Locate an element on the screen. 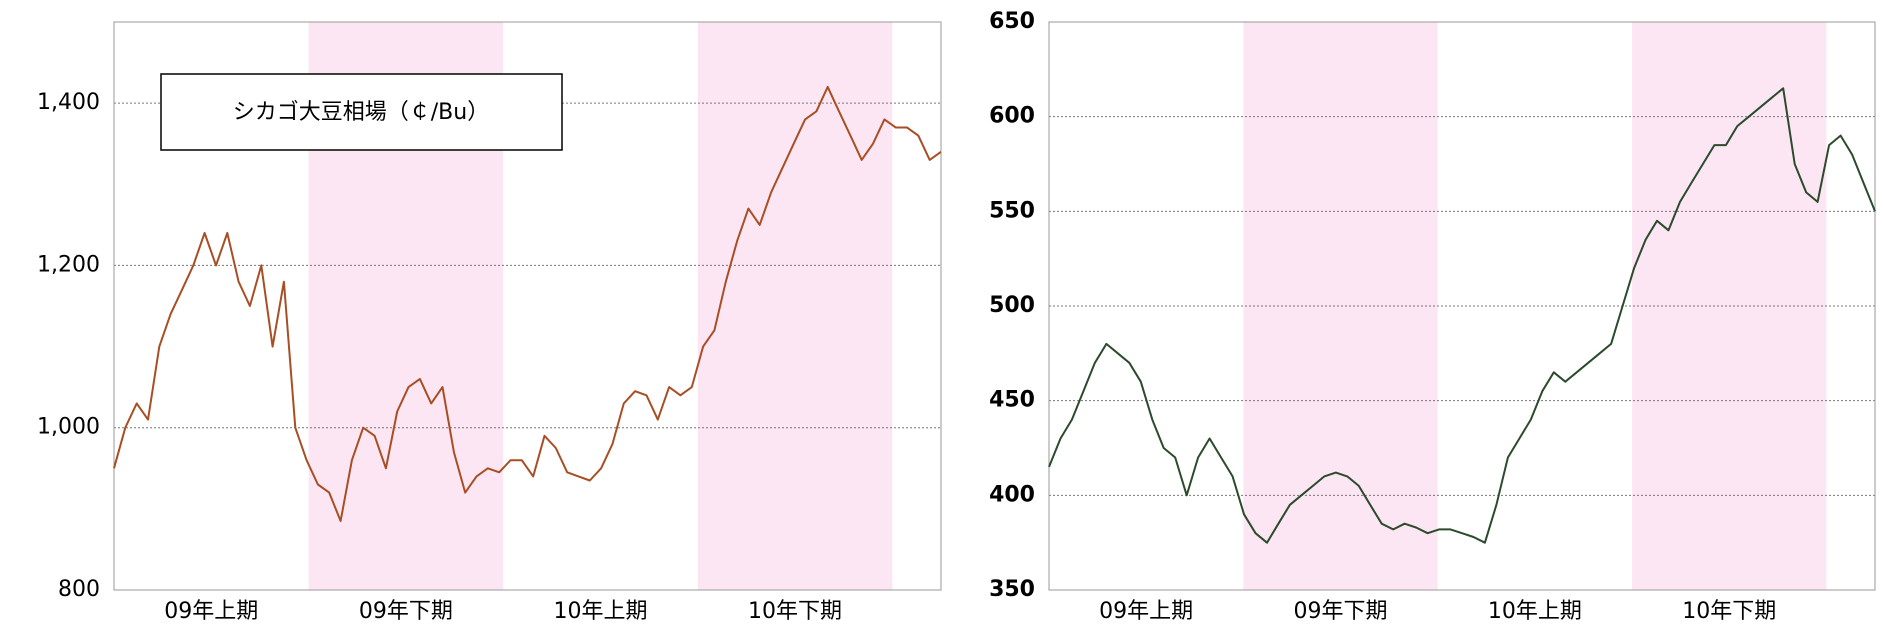 This screenshot has height=630, width=1883. y-tick-label: 350 is located at coordinates (1012, 589).